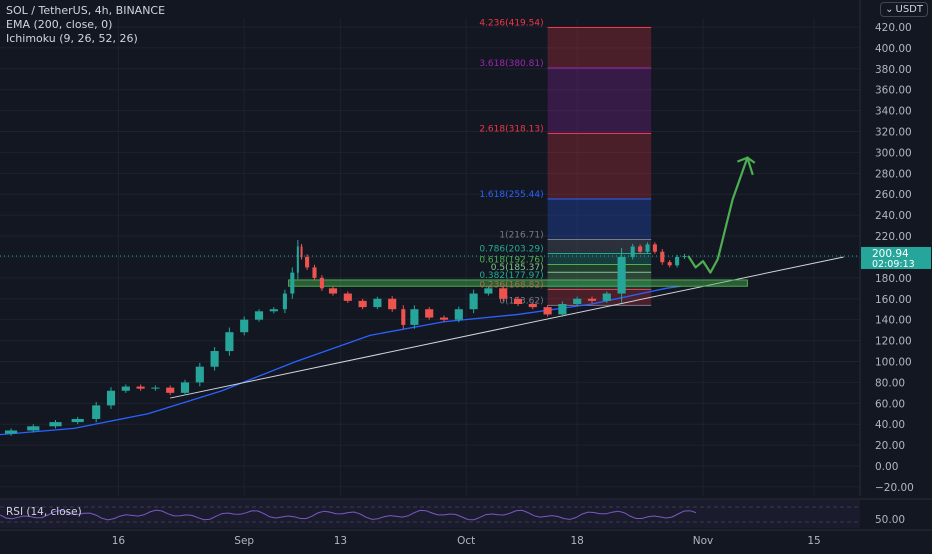  I want to click on chevron-down-icon: ⌄, so click(889, 9).